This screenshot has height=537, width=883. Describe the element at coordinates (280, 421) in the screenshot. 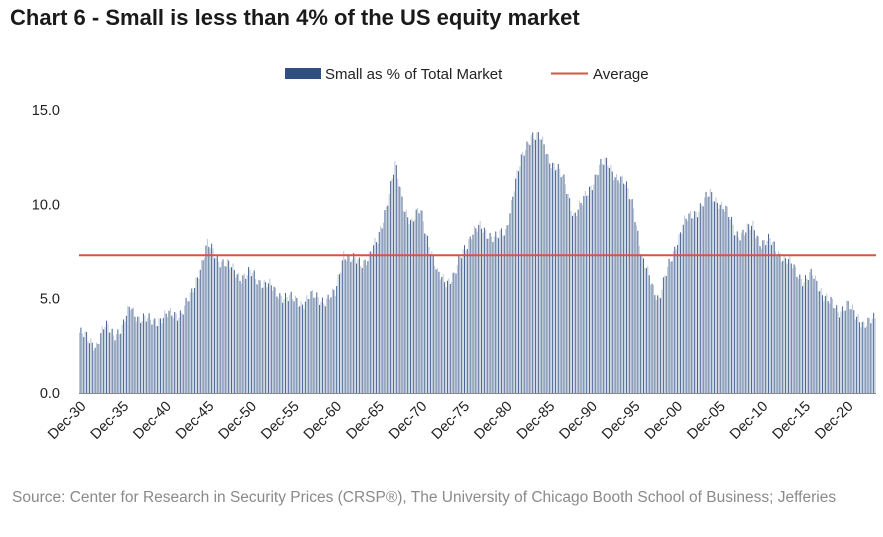

I see `x-tick-label: Dec-55` at that location.